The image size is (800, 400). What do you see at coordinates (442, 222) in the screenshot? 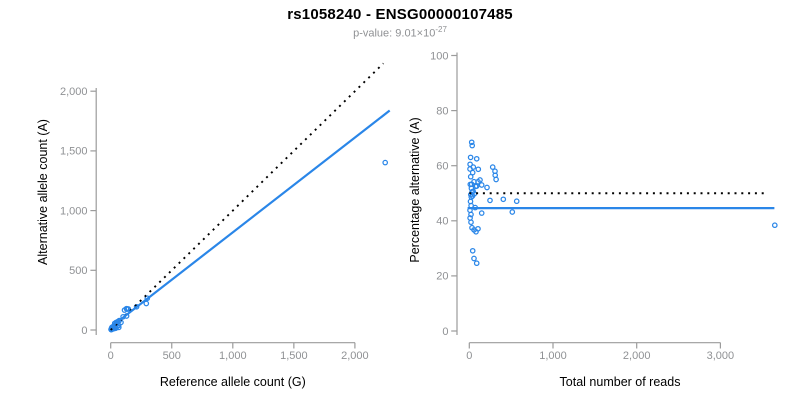
I see `right-y-tick-label: 40` at bounding box center [442, 222].